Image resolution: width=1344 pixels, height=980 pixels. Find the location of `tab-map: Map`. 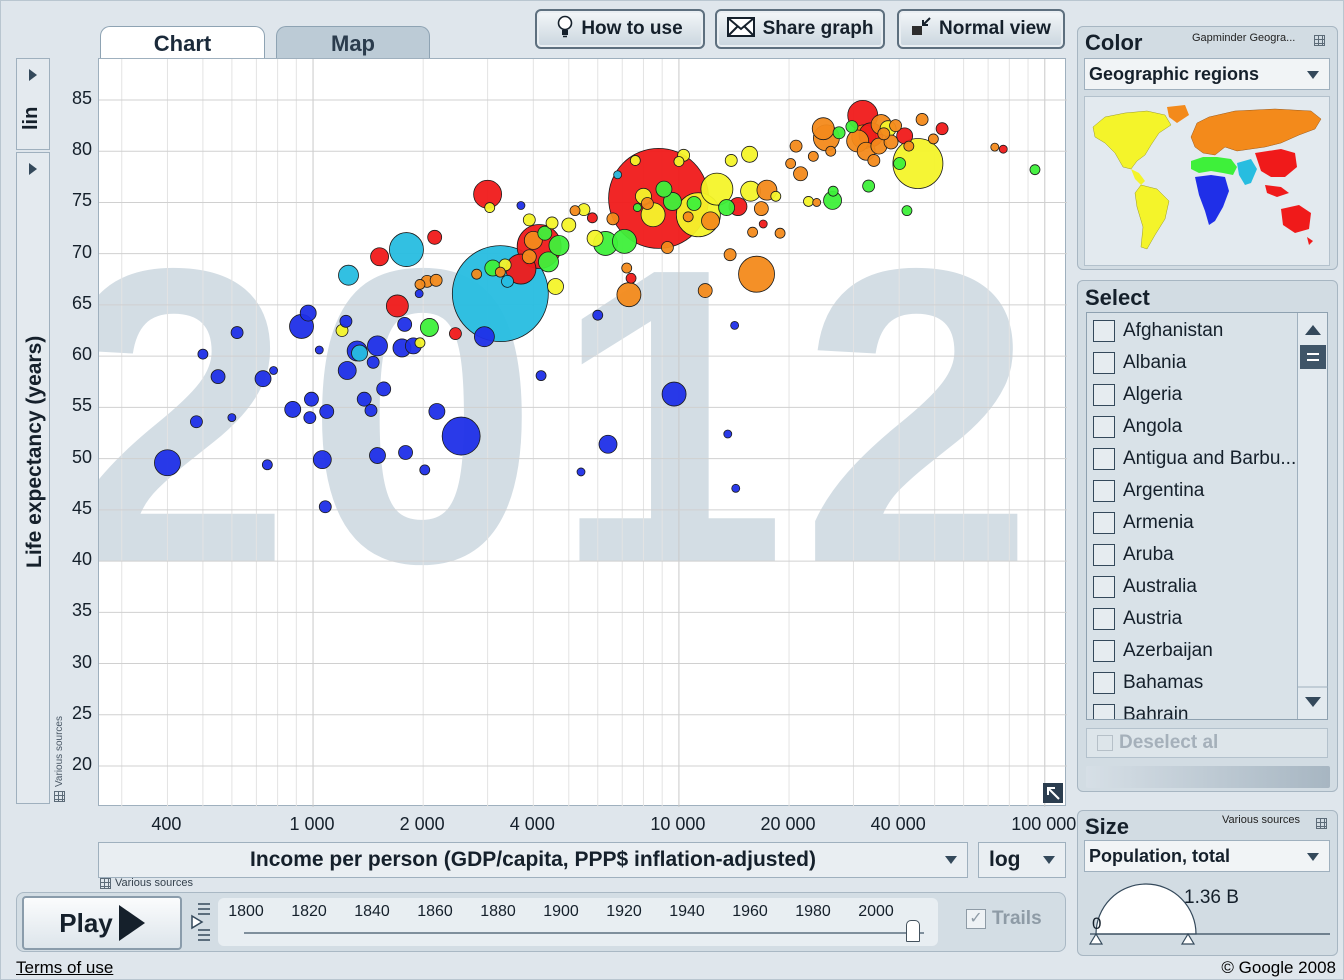

tab-map: Map is located at coordinates (353, 43).